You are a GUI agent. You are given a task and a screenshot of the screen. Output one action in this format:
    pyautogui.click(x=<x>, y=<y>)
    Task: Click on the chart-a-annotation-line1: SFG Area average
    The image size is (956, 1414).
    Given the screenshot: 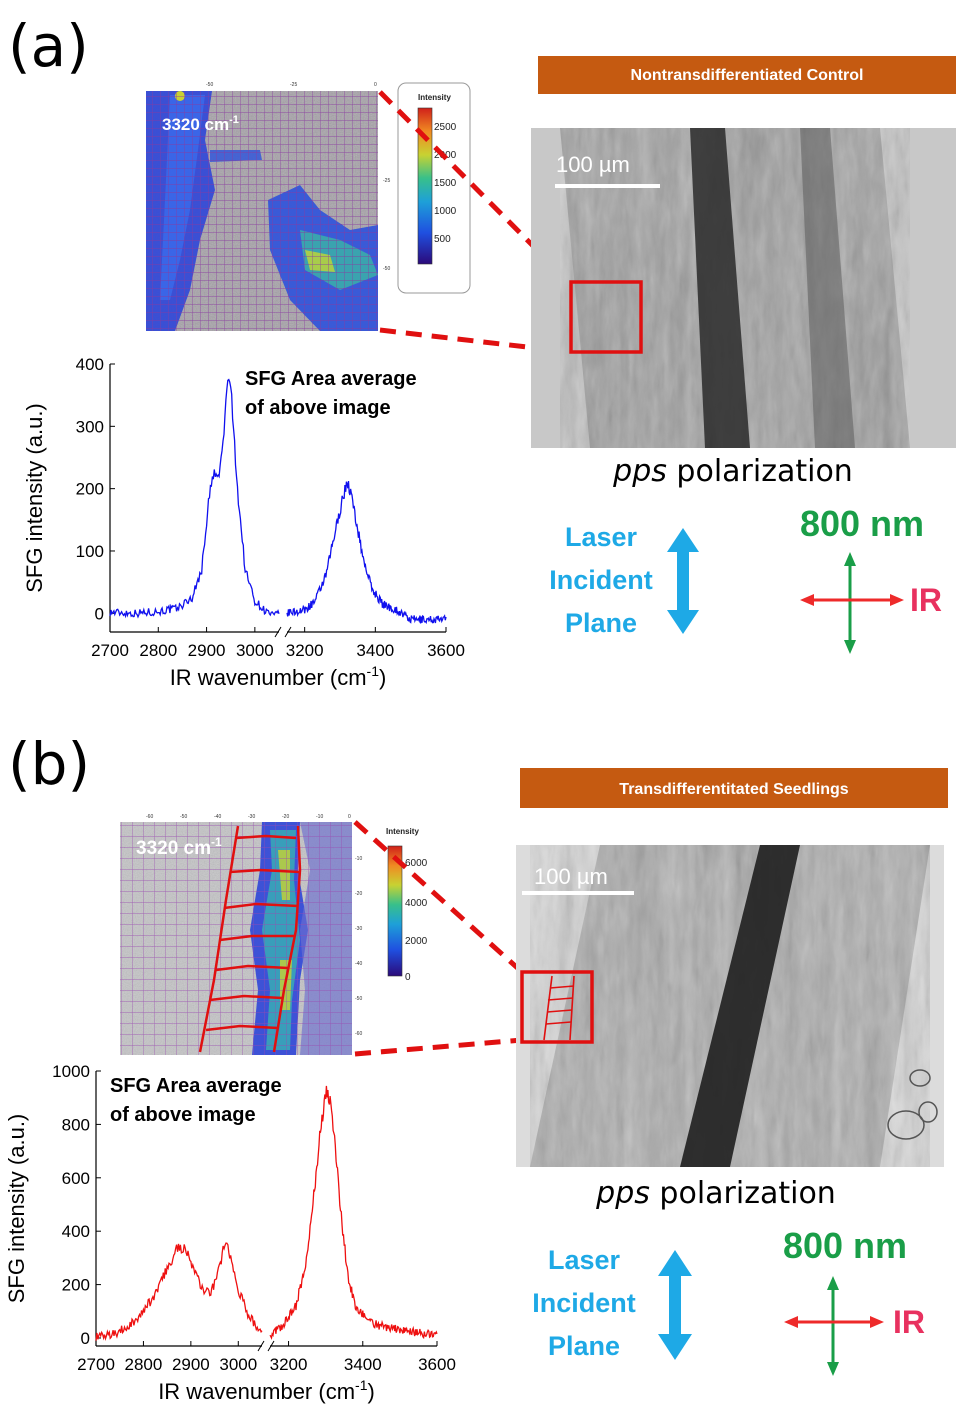 What is the action you would take?
    pyautogui.click(x=331, y=379)
    